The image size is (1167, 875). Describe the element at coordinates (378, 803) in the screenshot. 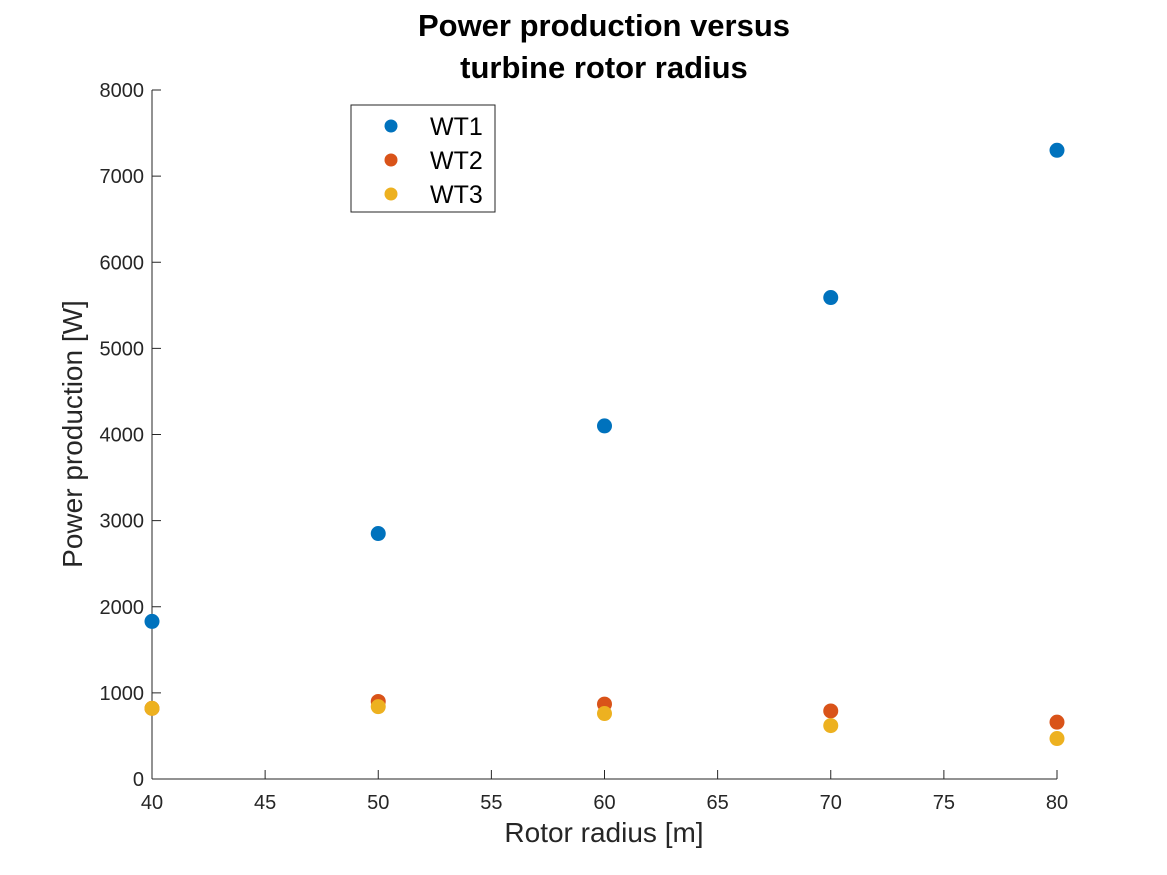

I see `x-tick-label: 50` at that location.